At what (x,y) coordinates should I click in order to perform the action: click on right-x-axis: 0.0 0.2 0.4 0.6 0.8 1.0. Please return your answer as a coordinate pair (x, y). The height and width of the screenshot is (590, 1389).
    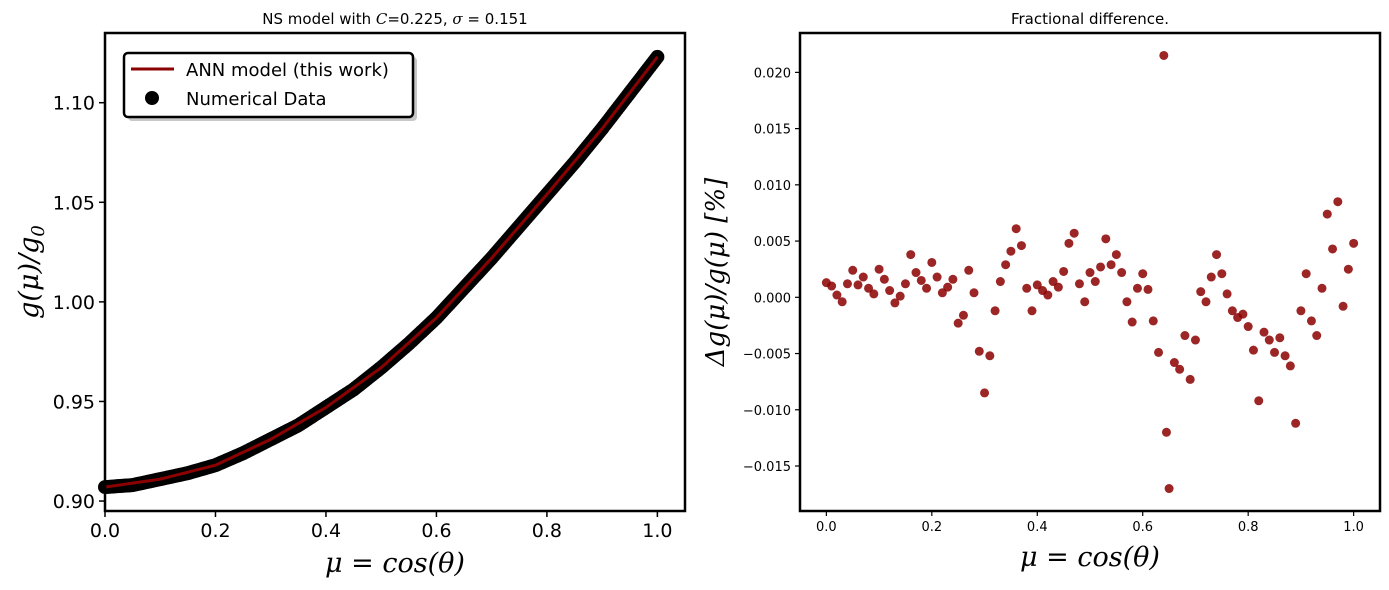
    Looking at the image, I should click on (1090, 523).